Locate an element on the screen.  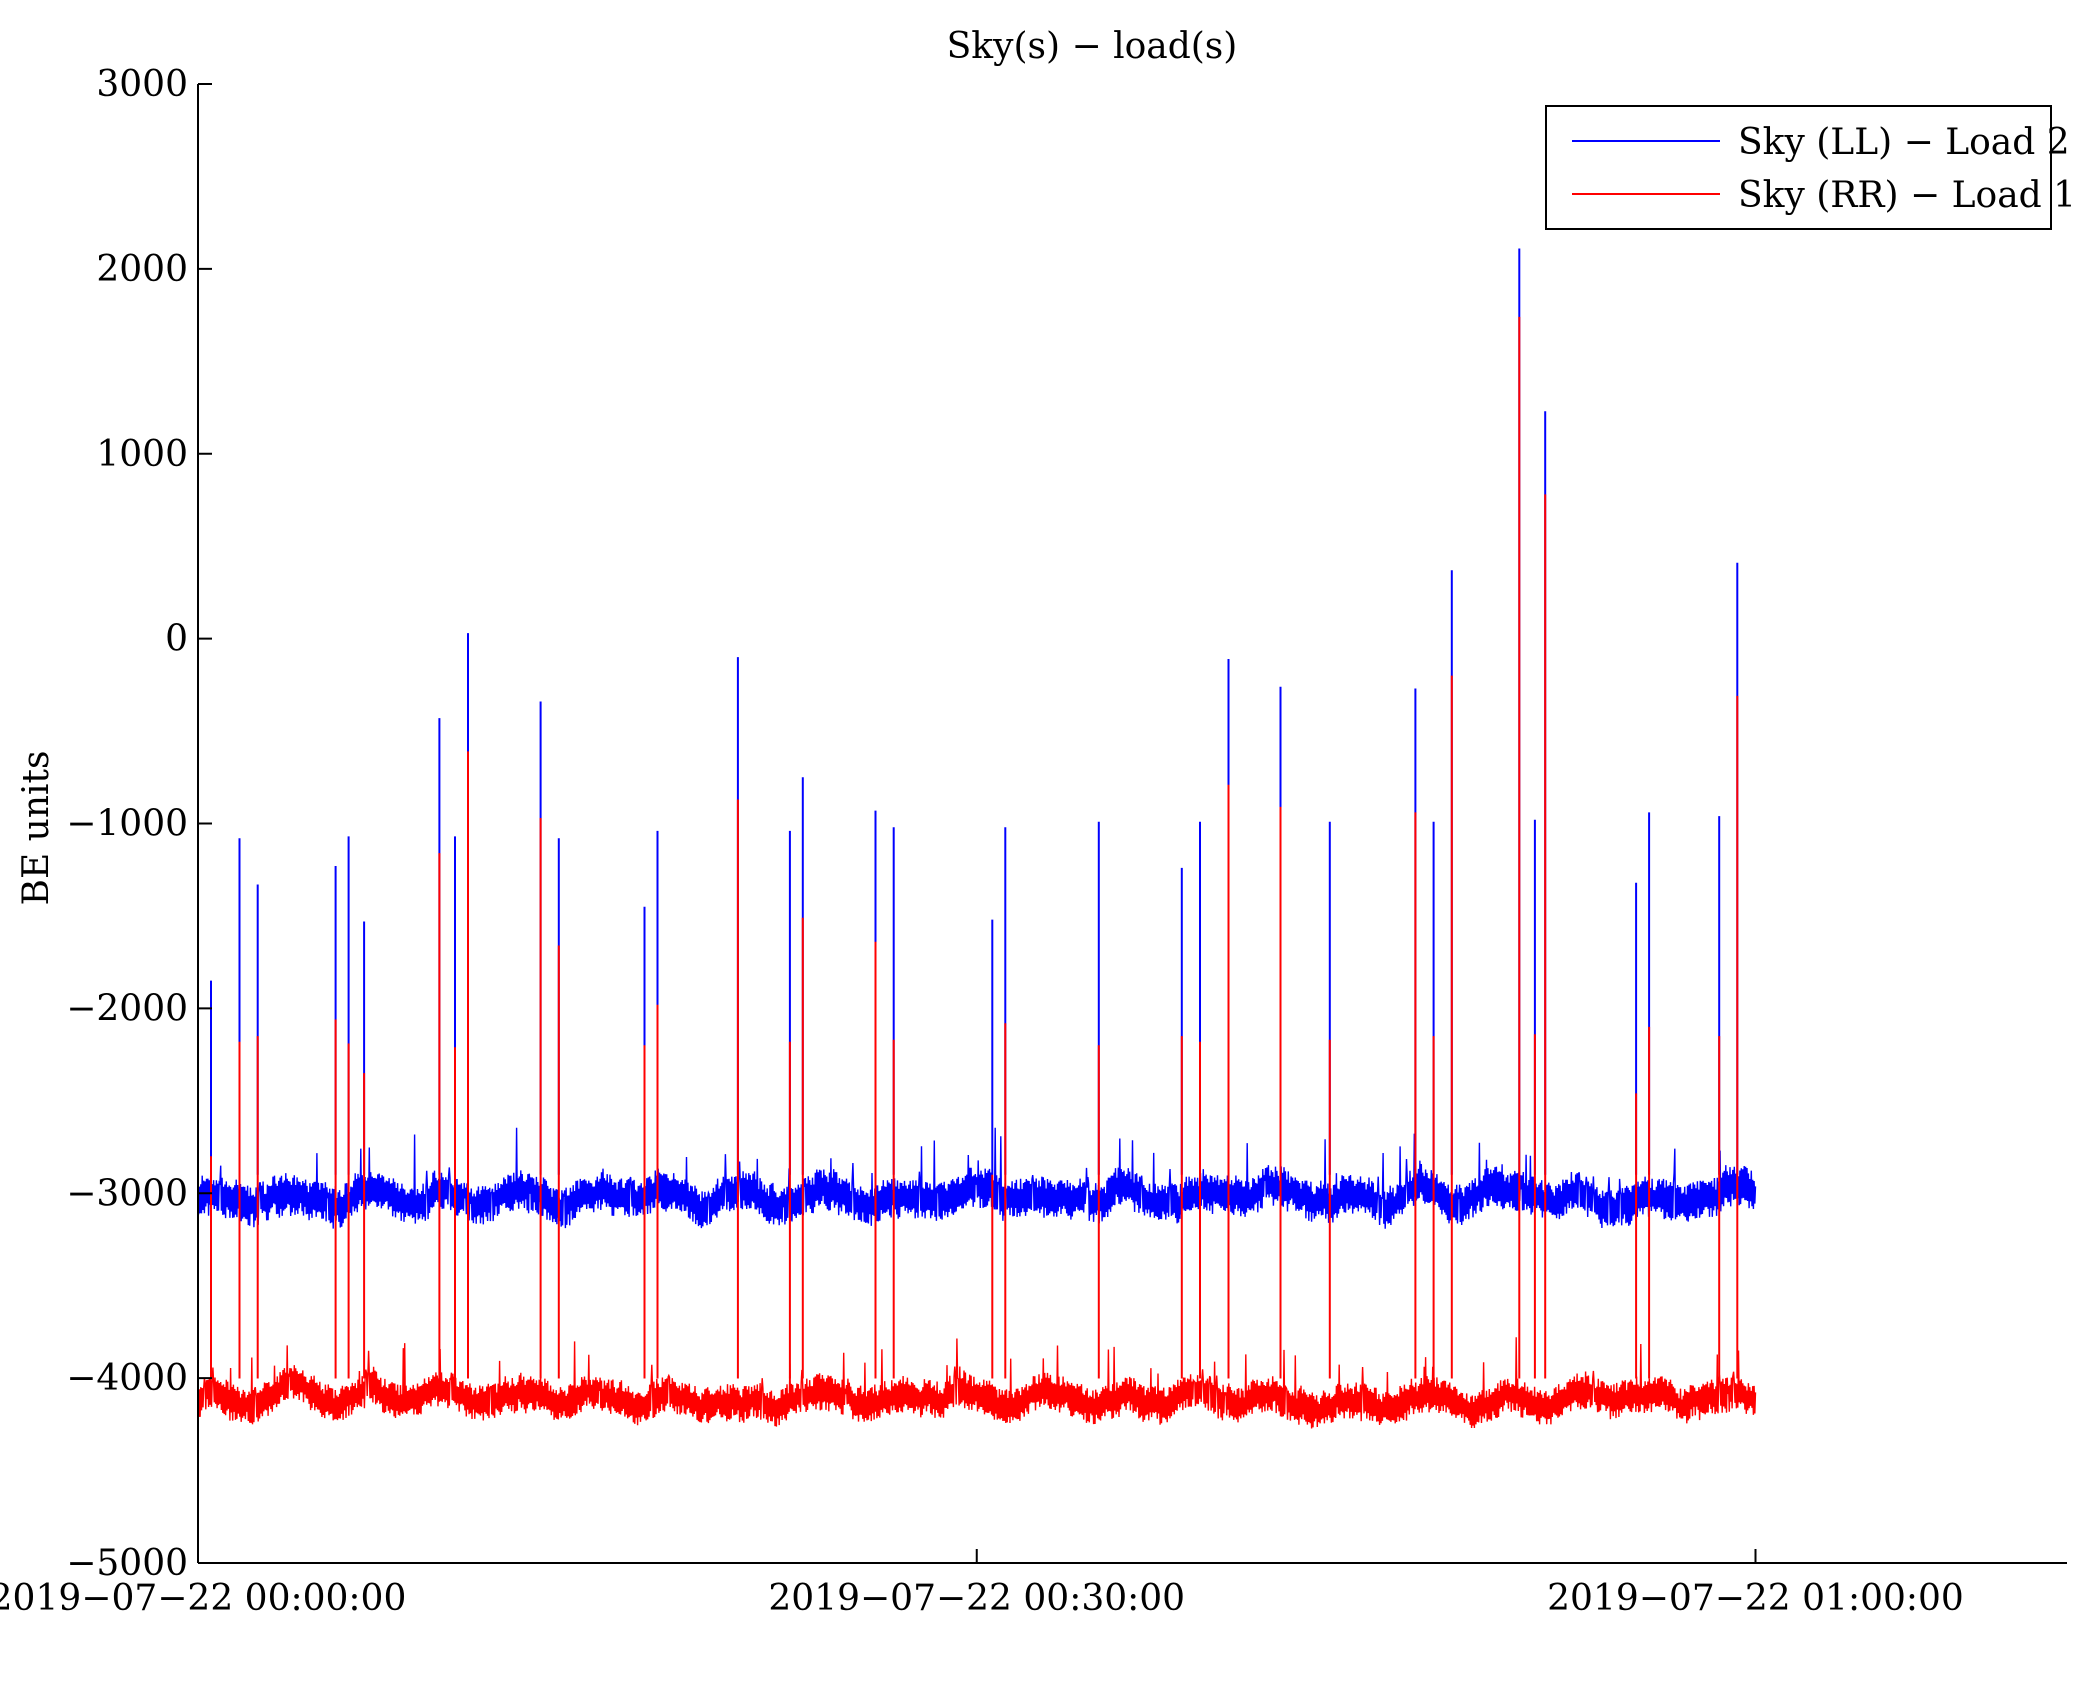
x-tick-label: 2019−07−22 00:00:00 is located at coordinates (203, 1598).